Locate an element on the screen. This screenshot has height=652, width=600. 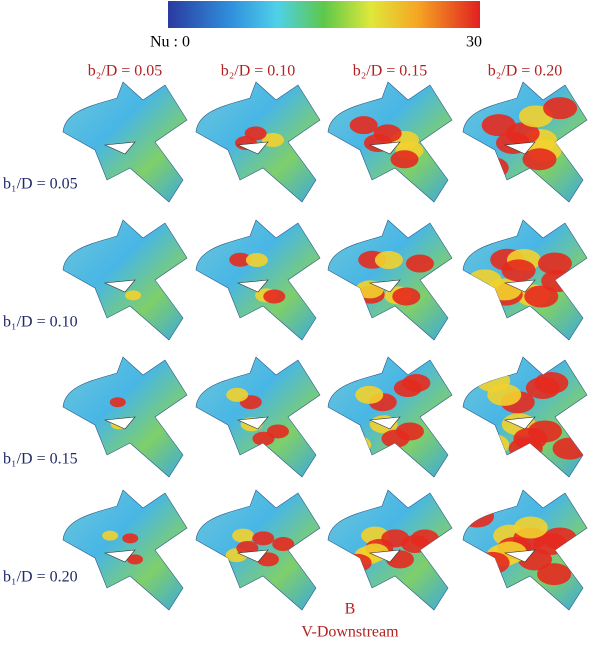
column-label: b₂/D = 0.10 is located at coordinates (258, 71).